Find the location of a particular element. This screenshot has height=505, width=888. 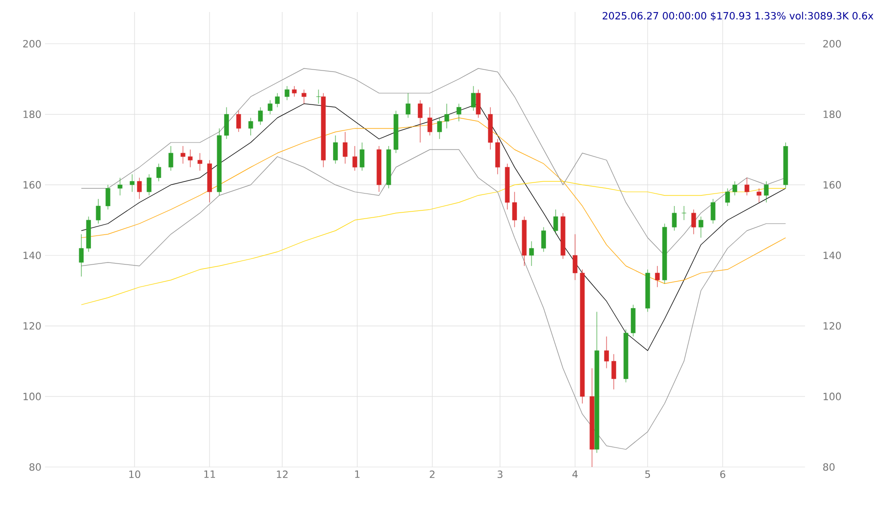

y-tick-label: 160 is located at coordinates (32, 185).